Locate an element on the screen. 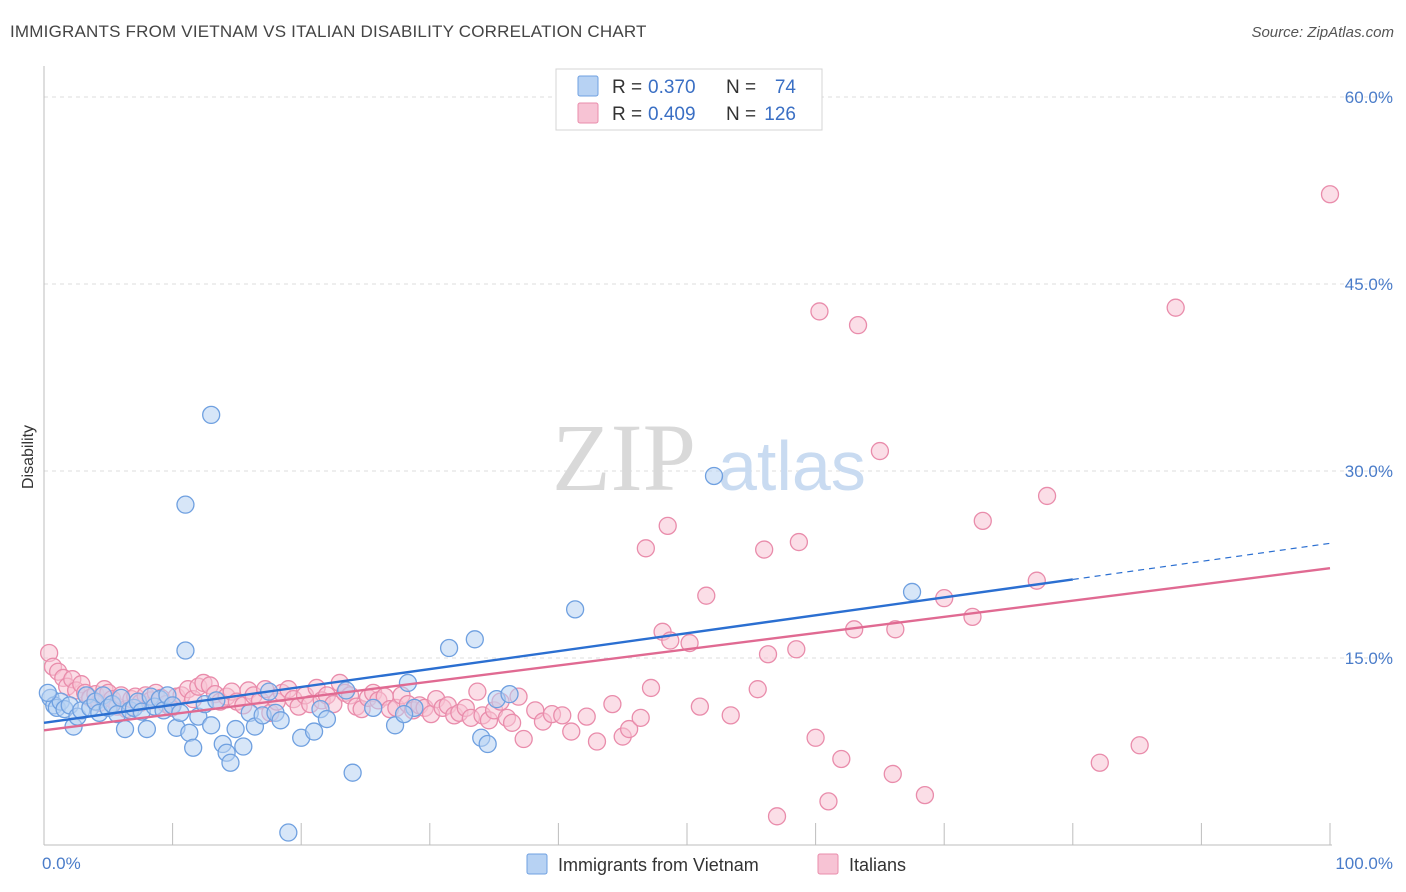 This screenshot has height=892, width=1406. legend-swatch-vietnam is located at coordinates (588, 86).